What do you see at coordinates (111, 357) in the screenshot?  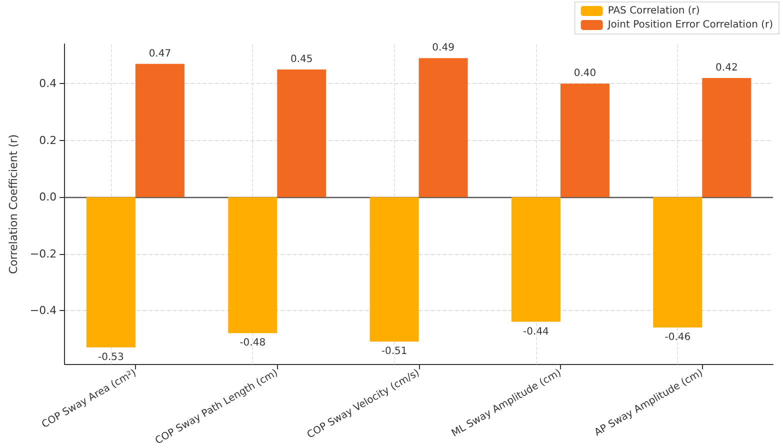 I see `data-label: -0.53` at bounding box center [111, 357].